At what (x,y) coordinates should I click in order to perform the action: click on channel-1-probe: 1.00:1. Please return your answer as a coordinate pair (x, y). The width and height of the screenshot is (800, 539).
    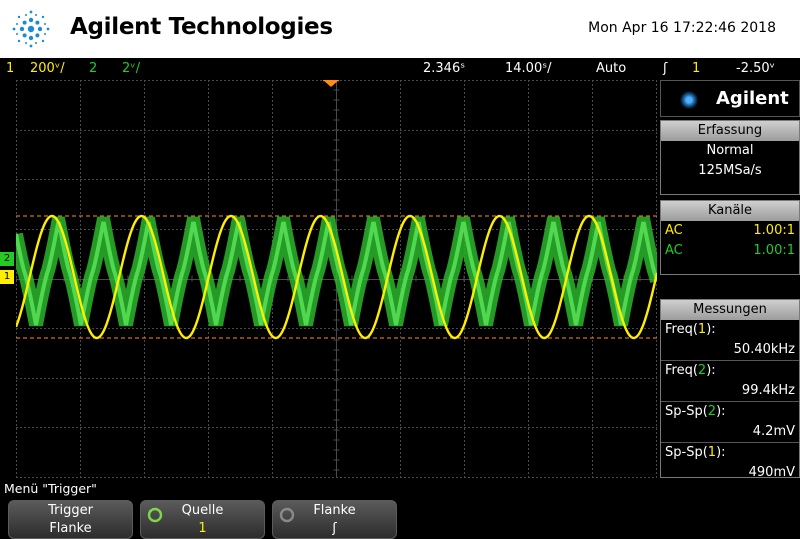
    Looking at the image, I should click on (774, 230).